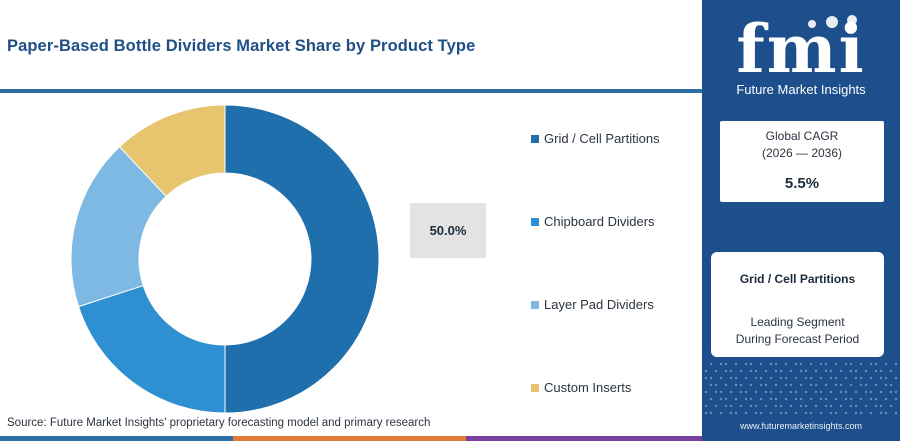  I want to click on cagr-value: 5.5%, so click(802, 183).